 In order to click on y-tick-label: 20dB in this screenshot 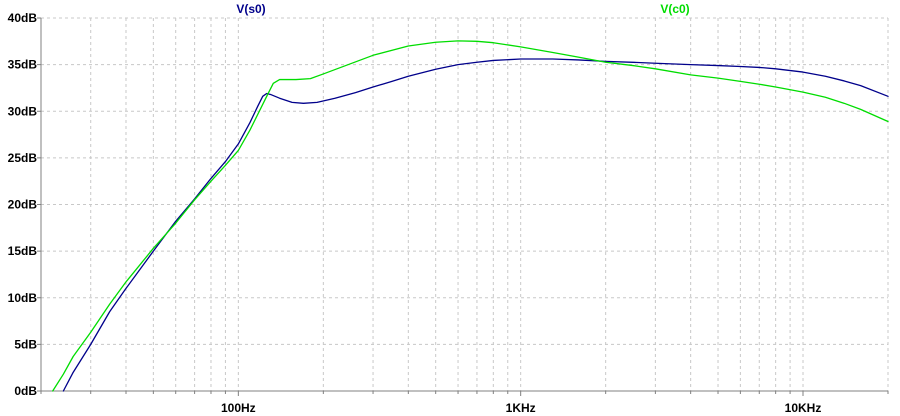, I will do `click(23, 205)`.